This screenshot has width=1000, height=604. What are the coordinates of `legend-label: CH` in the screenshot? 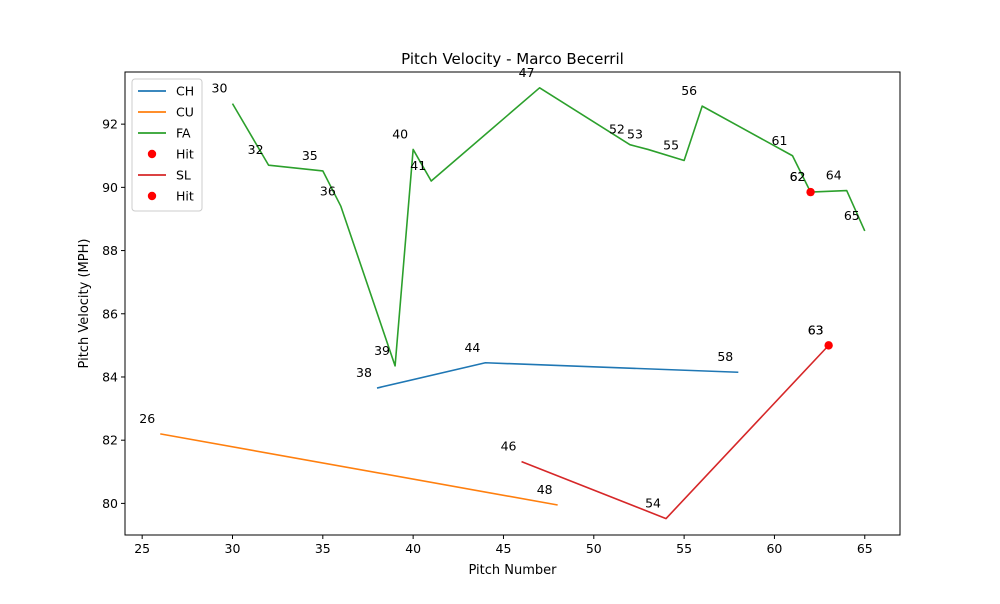 It's located at (185, 91).